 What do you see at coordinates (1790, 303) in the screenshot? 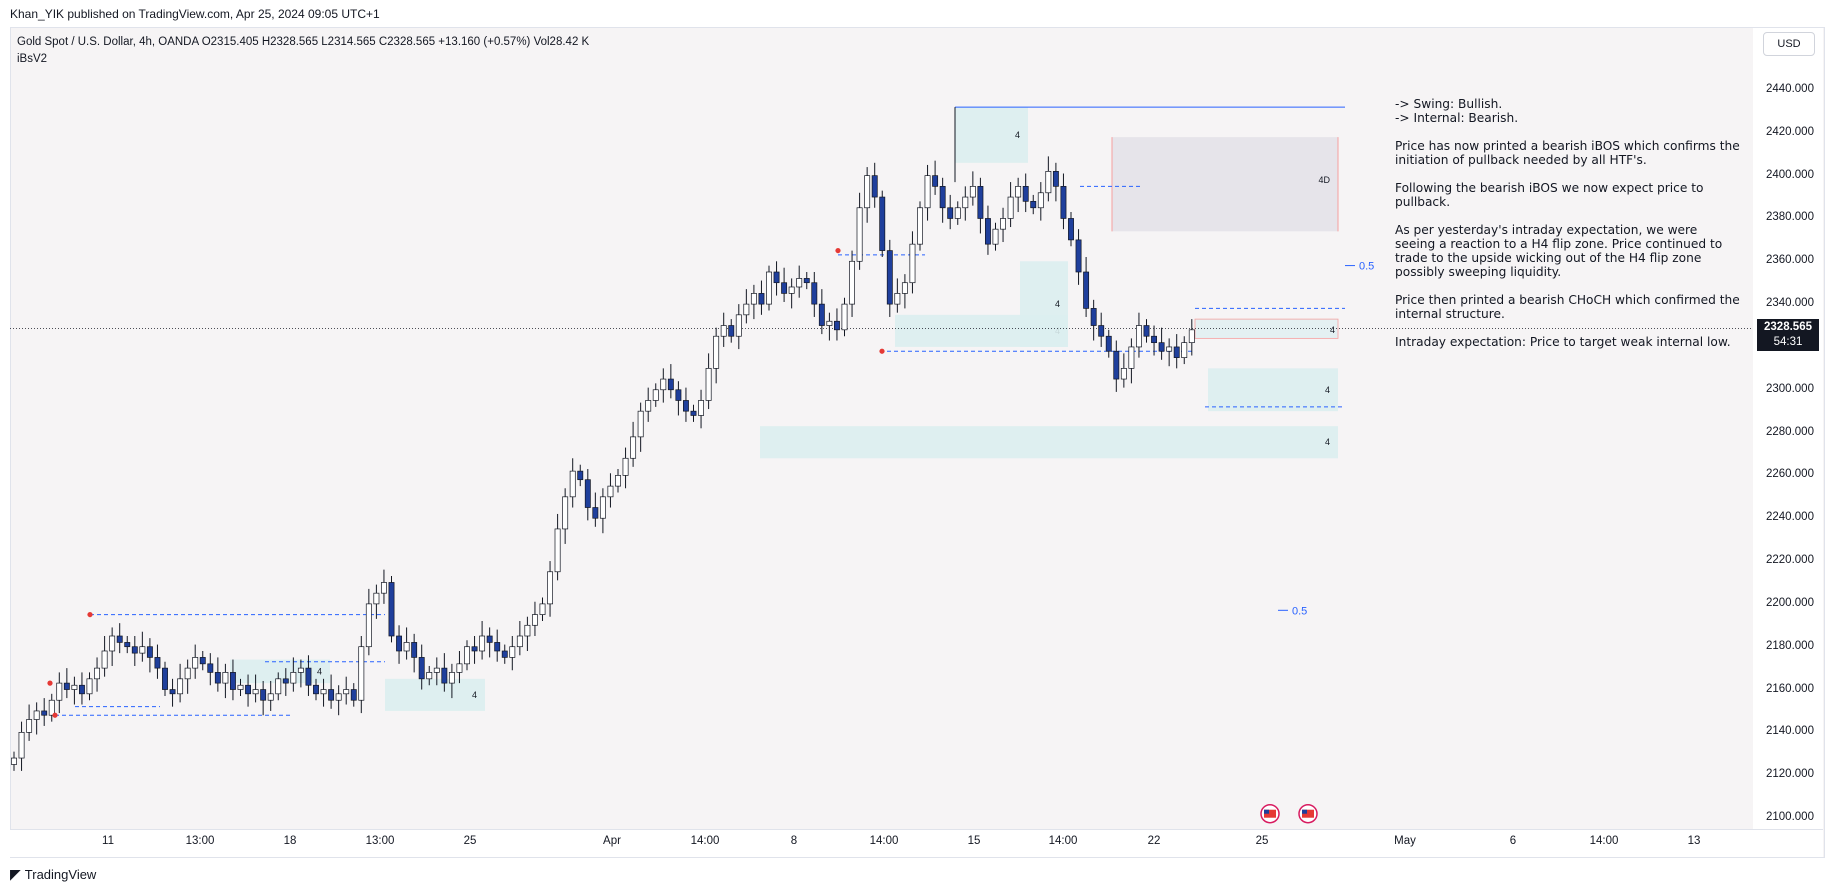
I see `price-tick-label: 2340.000` at bounding box center [1790, 303].